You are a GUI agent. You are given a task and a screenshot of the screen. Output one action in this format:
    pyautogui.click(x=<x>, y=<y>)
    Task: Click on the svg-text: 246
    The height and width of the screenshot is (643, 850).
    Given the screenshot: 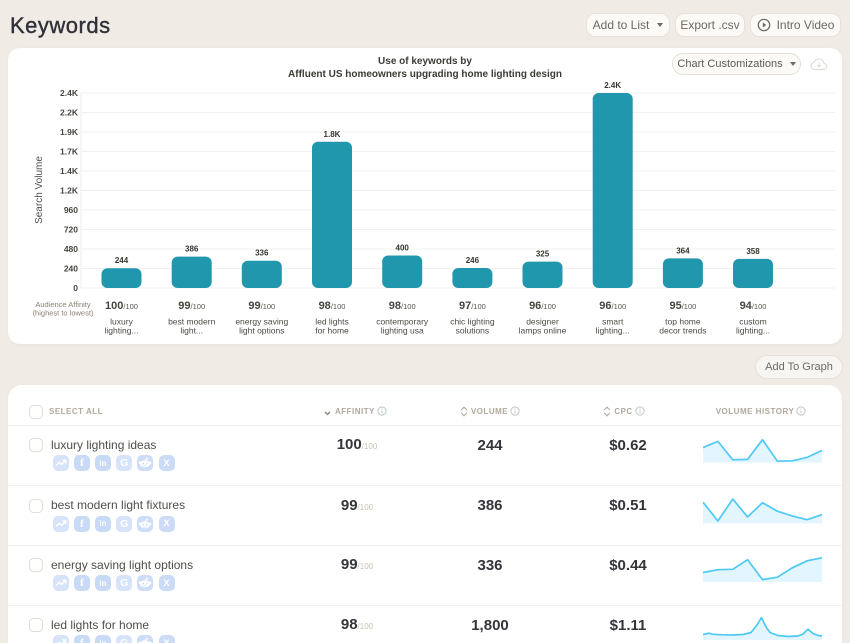 What is the action you would take?
    pyautogui.click(x=473, y=260)
    